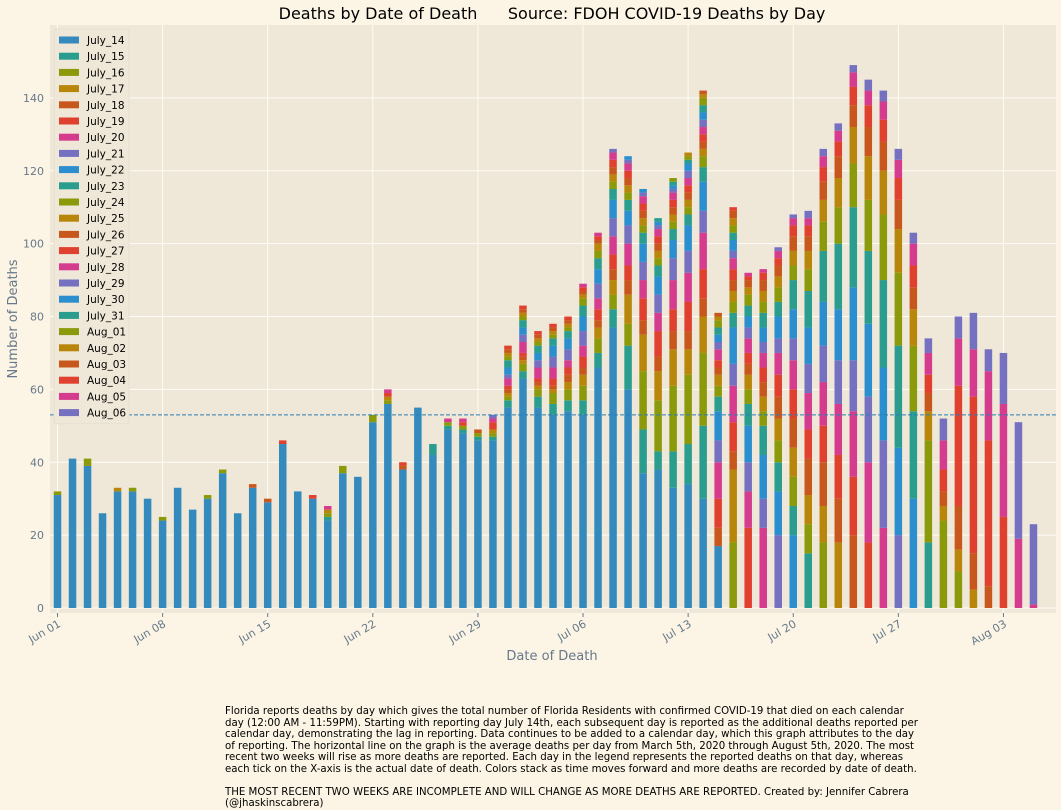  What do you see at coordinates (105, 106) in the screenshot?
I see `legend-label: July_18` at bounding box center [105, 106].